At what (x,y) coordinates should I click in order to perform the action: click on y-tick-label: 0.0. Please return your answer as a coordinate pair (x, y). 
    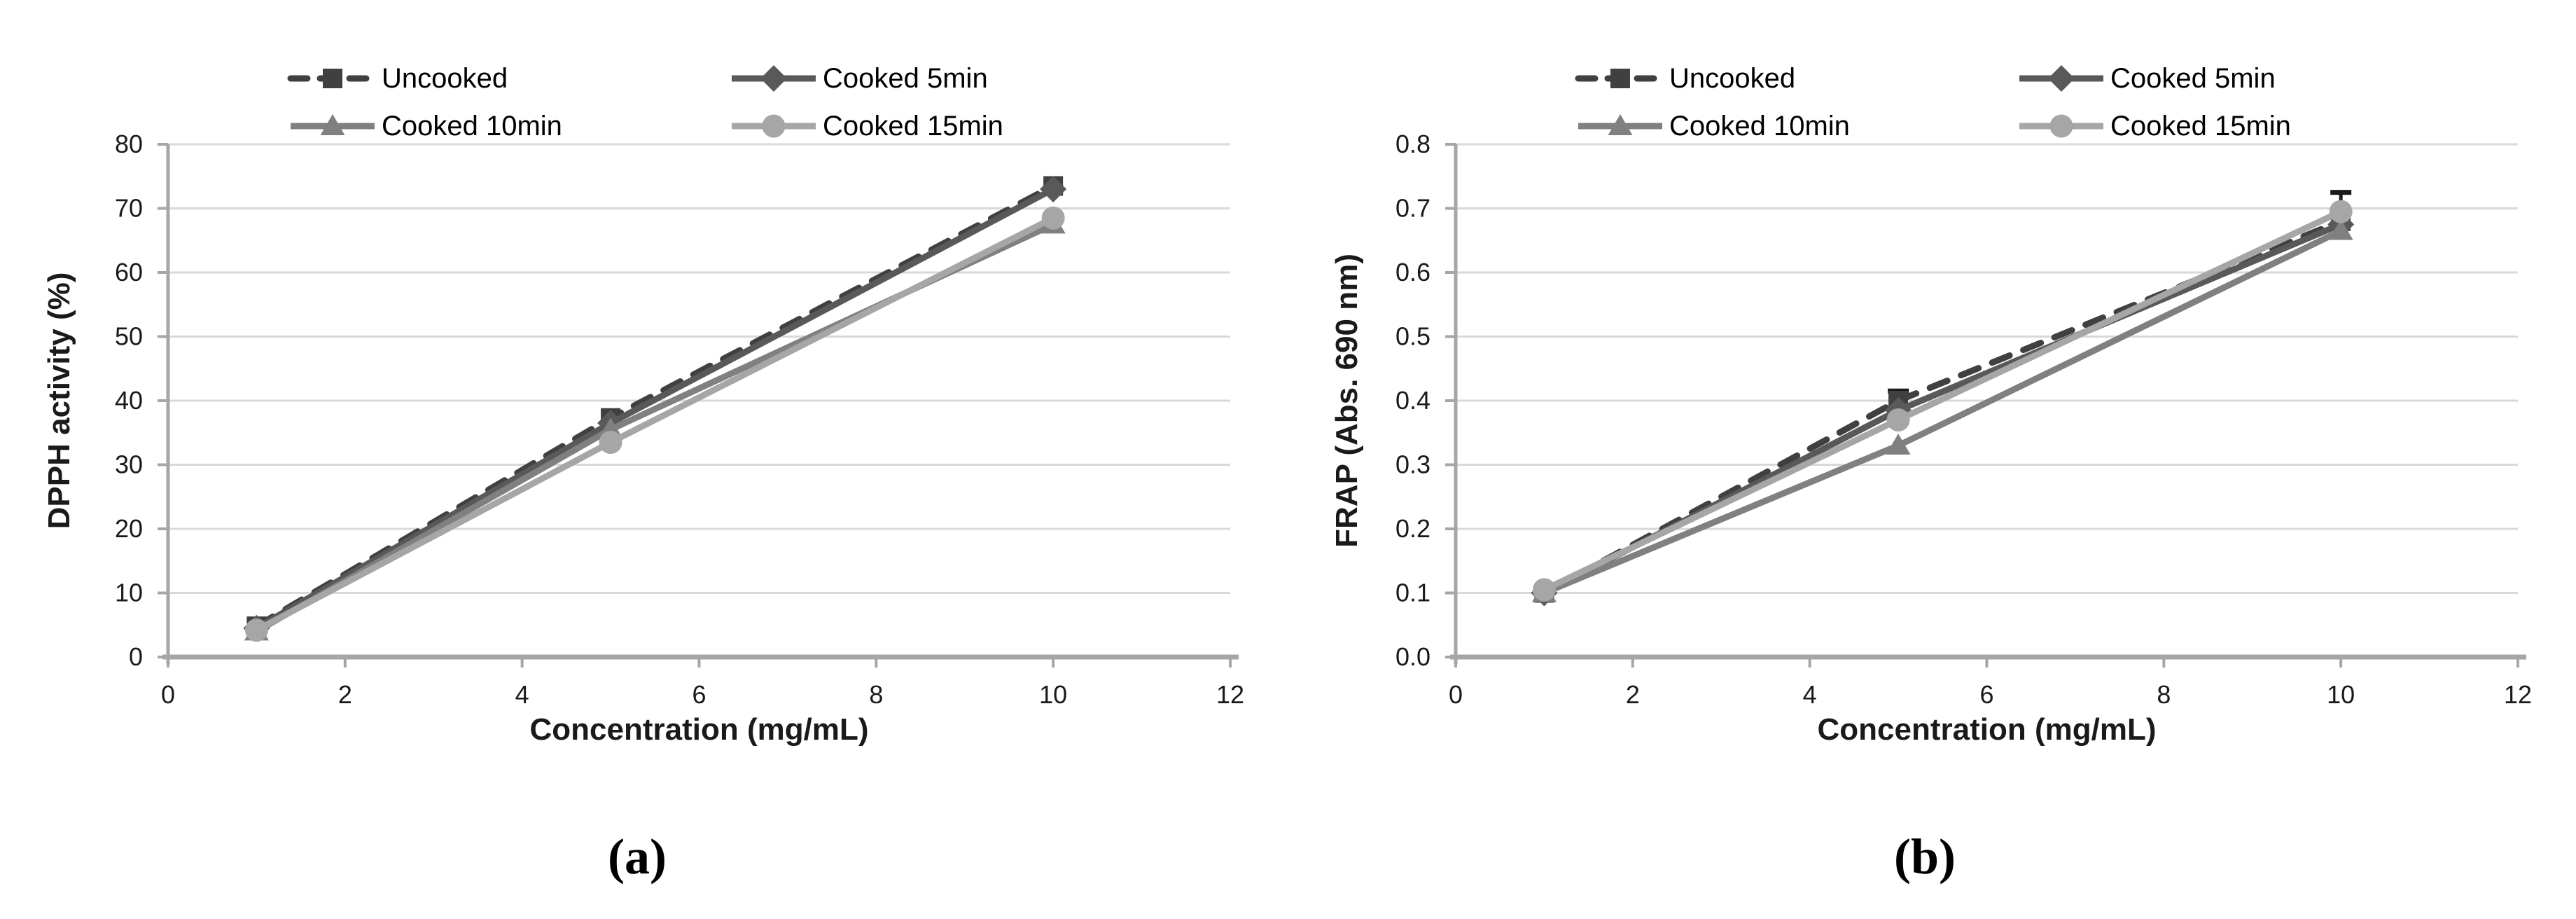
    Looking at the image, I should click on (1412, 656).